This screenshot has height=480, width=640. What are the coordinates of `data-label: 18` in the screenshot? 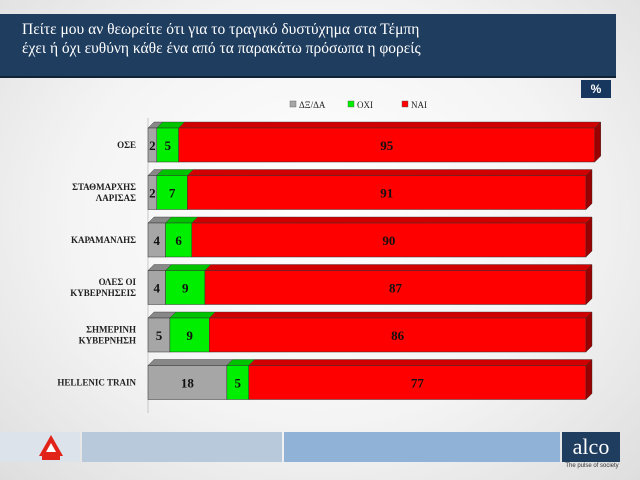 It's located at (188, 383).